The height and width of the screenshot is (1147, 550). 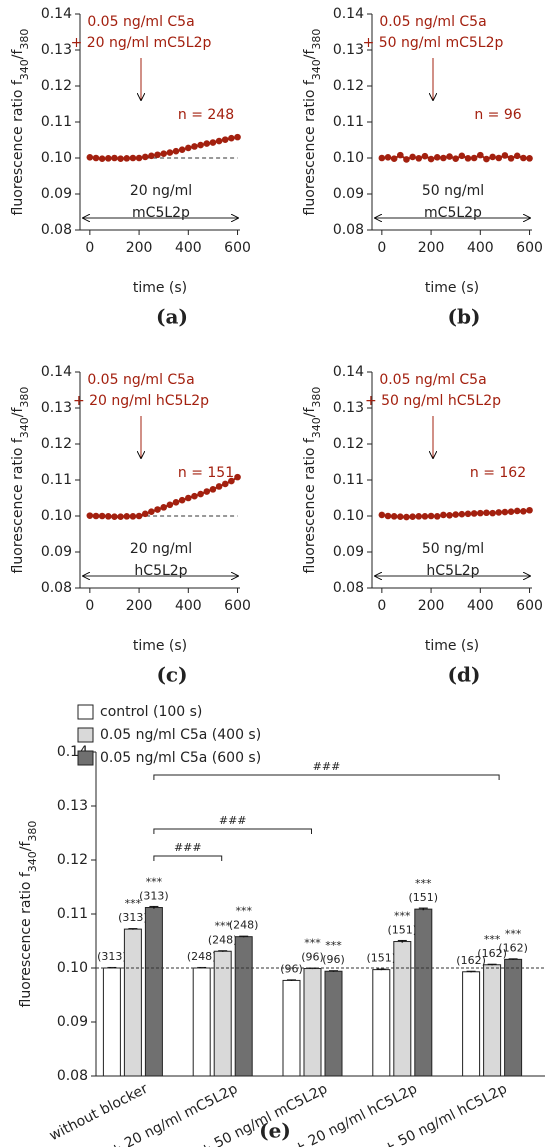 What do you see at coordinates (140, 380) in the screenshot?
I see `annotation: 0.05 ng/ml C5a` at bounding box center [140, 380].